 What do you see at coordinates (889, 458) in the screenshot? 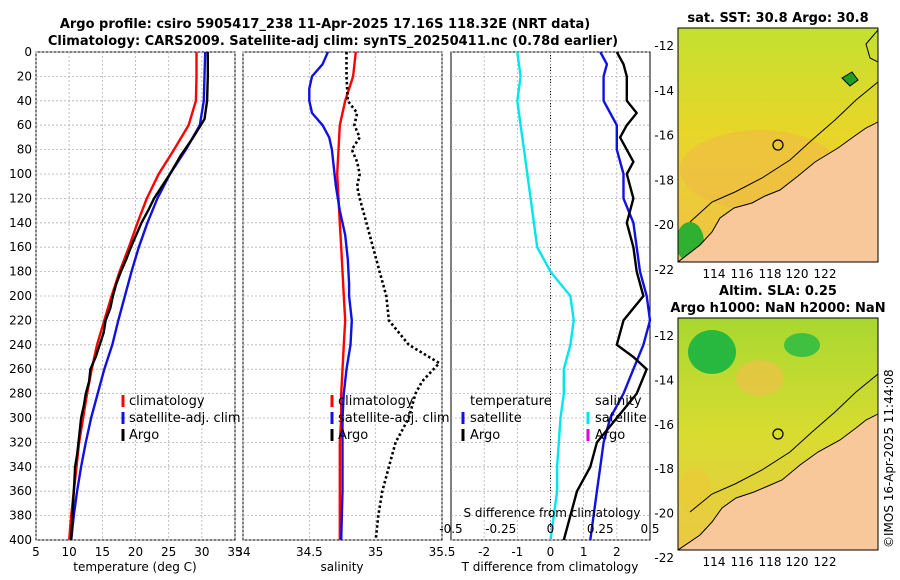
I see `imos-credit: ©IMOS 16-Apr-2025 11:44:08` at bounding box center [889, 458].